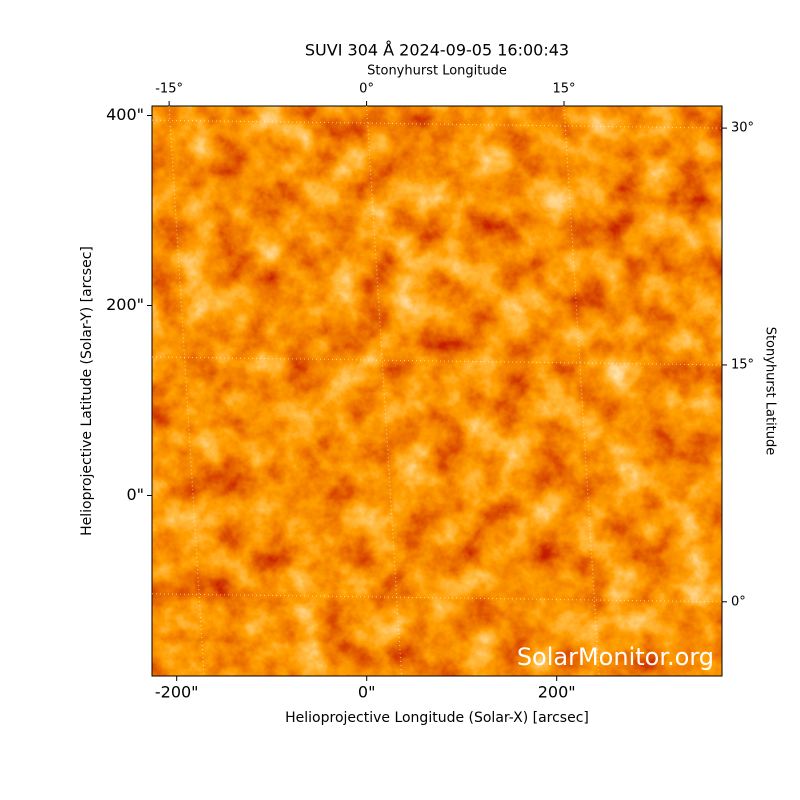 The width and height of the screenshot is (800, 800). Describe the element at coordinates (615, 657) in the screenshot. I see `watermark: SolarMonitor.org` at that location.